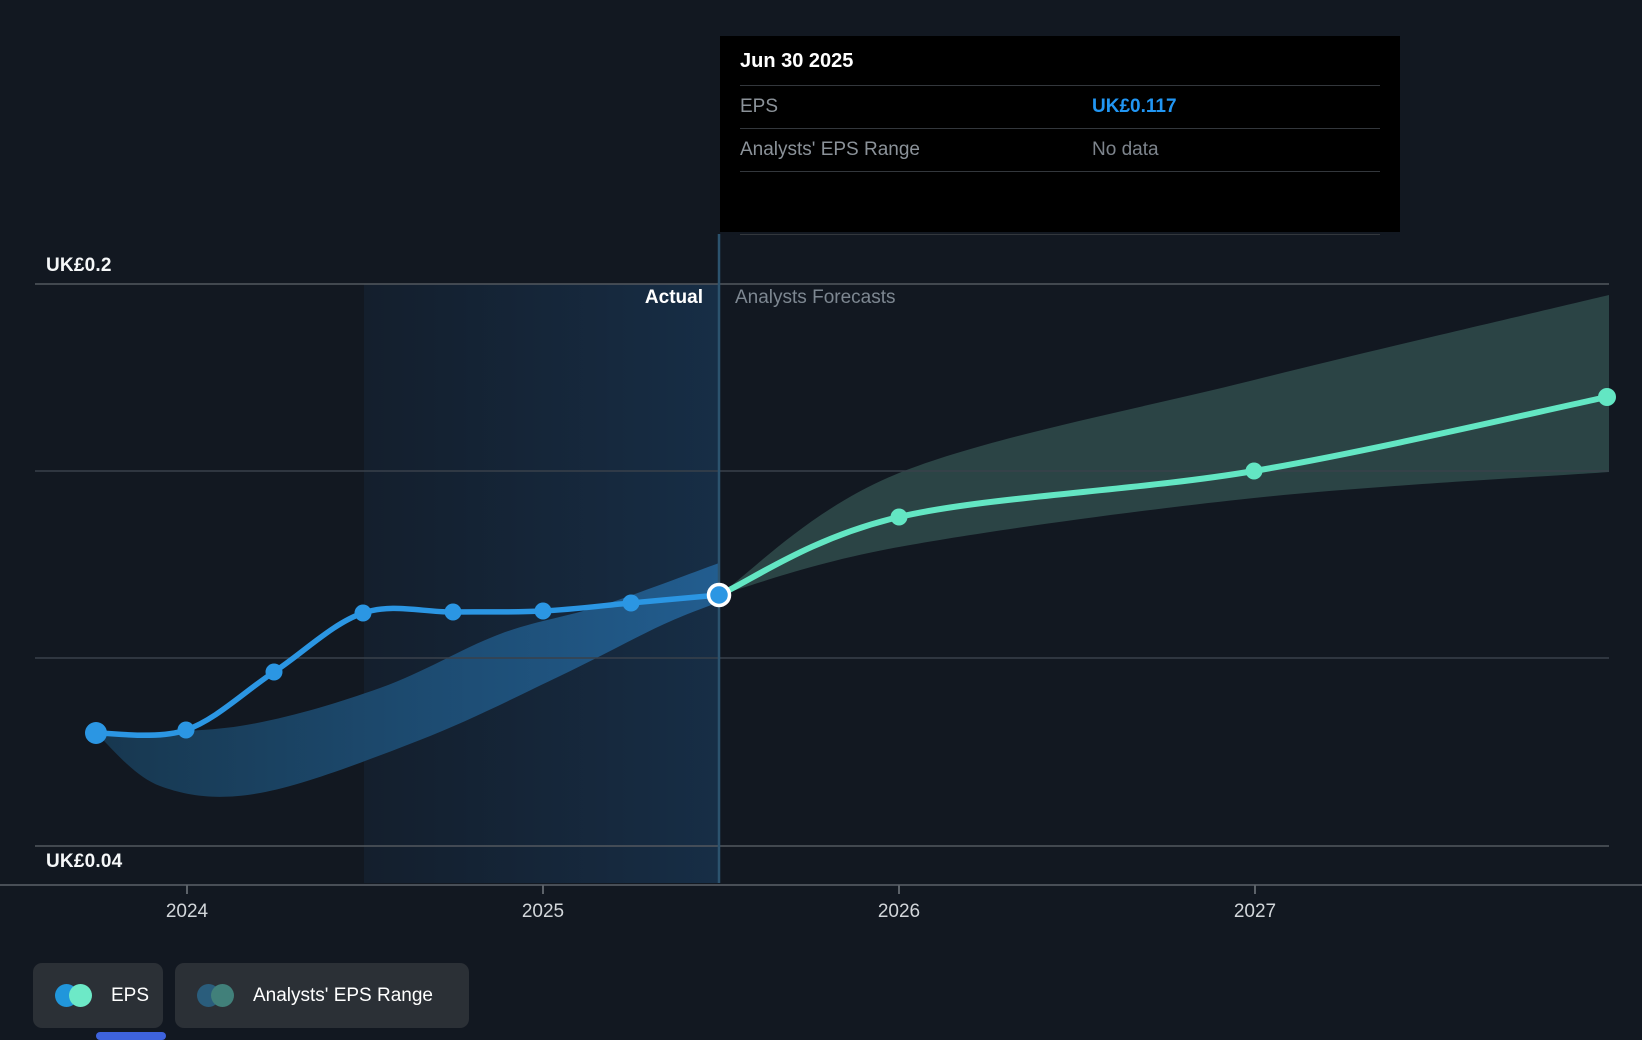 This screenshot has height=1040, width=1642. I want to click on phase-label-forecasts: Analysts Forecasts, so click(815, 297).